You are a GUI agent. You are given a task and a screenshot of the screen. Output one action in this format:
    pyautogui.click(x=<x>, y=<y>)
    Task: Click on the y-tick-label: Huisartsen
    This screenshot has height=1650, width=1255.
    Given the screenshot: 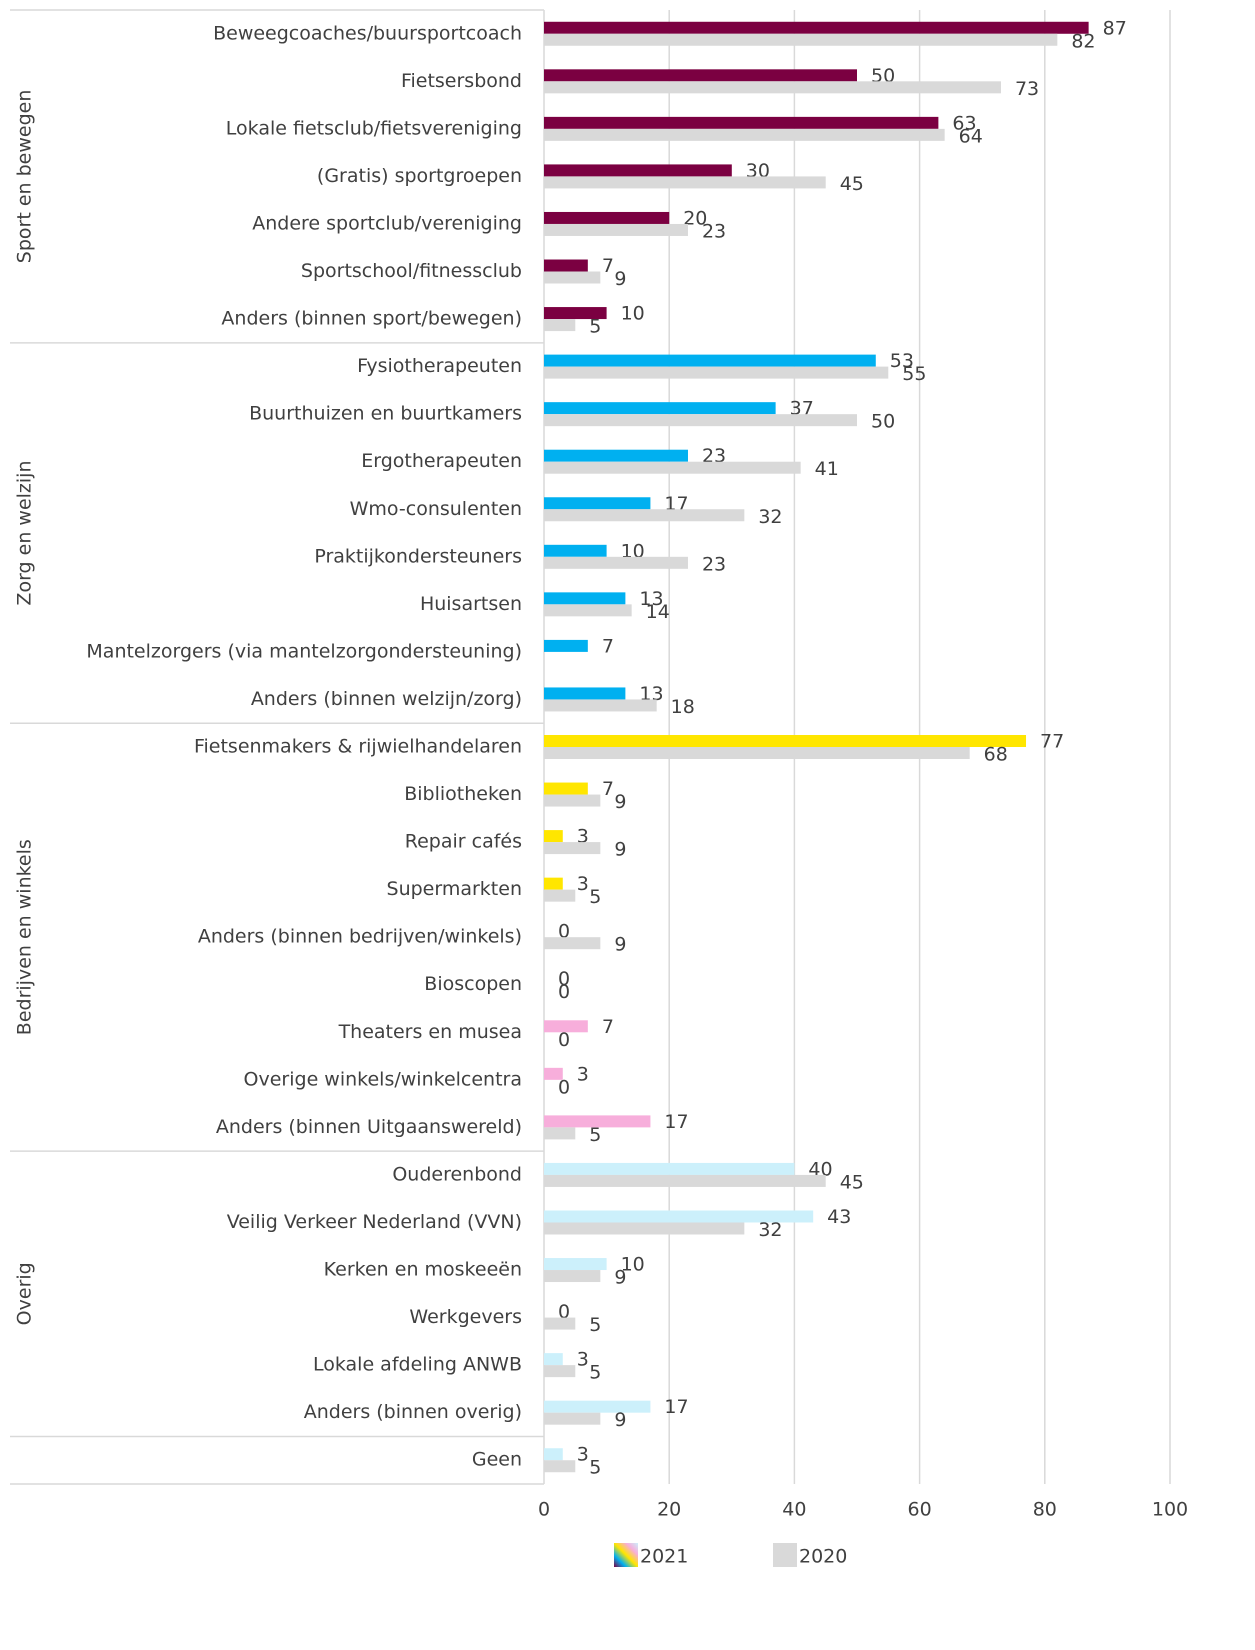 What is the action you would take?
    pyautogui.click(x=471, y=604)
    